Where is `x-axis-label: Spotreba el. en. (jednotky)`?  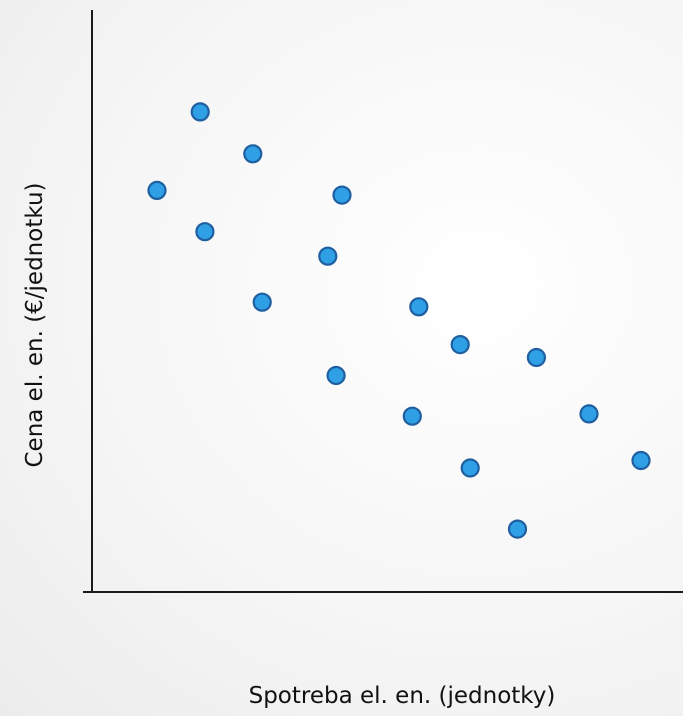
x-axis-label: Spotreba el. en. (jednotky) is located at coordinates (402, 696).